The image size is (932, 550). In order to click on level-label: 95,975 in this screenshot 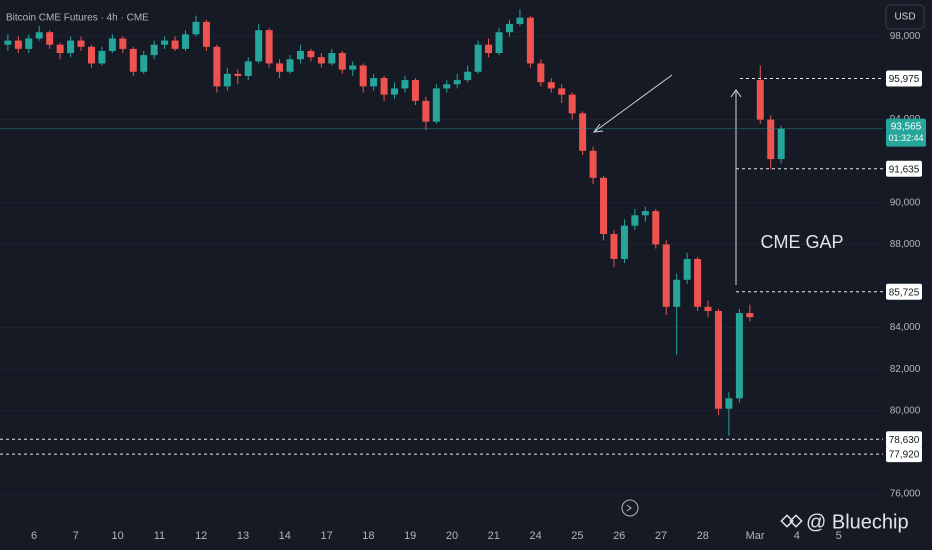, I will do `click(904, 79)`.